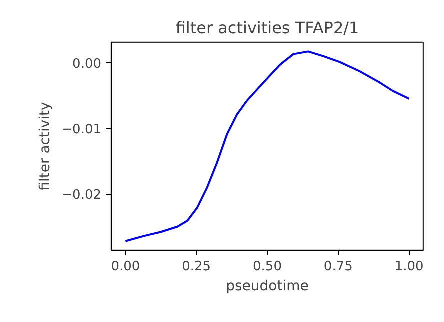 Image resolution: width=444 pixels, height=322 pixels. Describe the element at coordinates (125, 267) in the screenshot. I see `x-tick-label: 0.00` at that location.